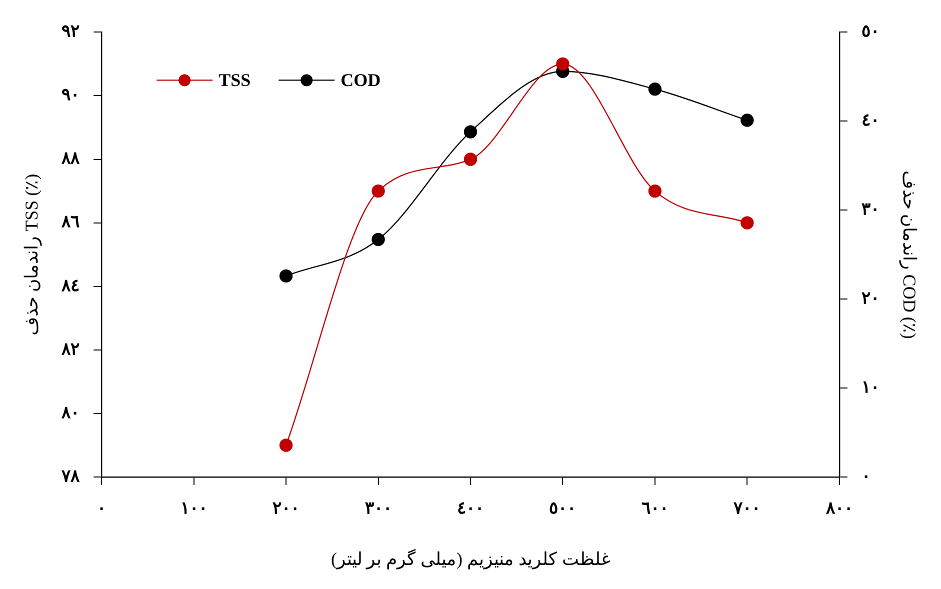  I want to click on y2-tick-label: ٣٠, so click(870, 209).